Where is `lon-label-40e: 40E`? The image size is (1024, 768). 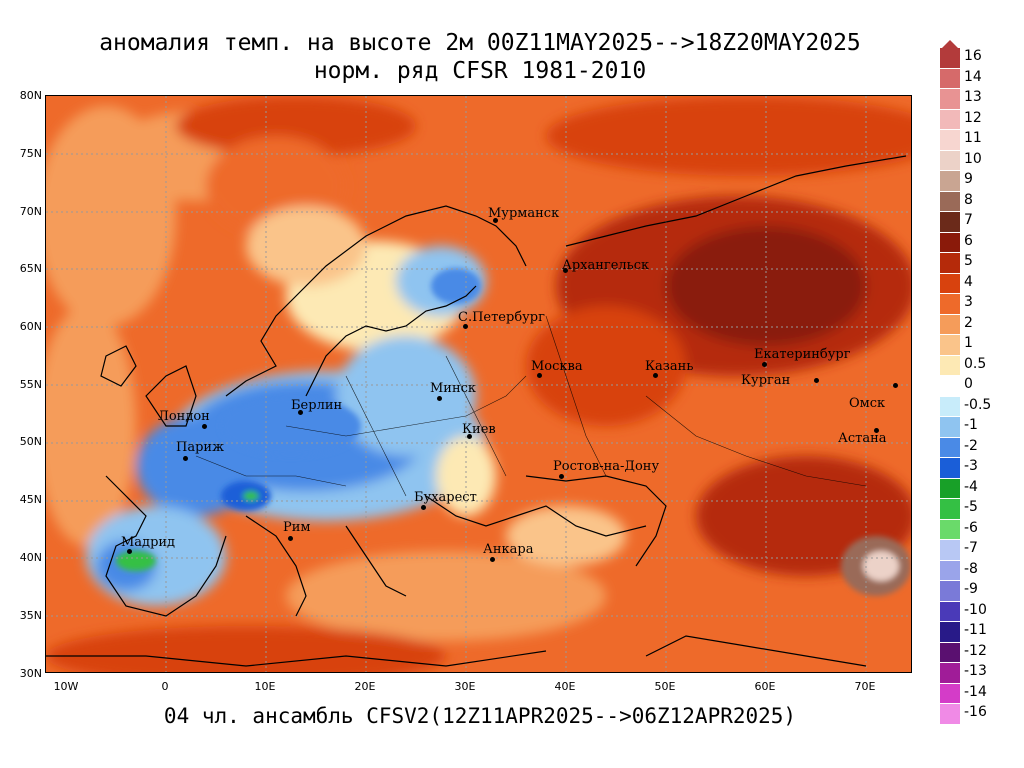
lon-label-40e: 40E is located at coordinates (565, 686).